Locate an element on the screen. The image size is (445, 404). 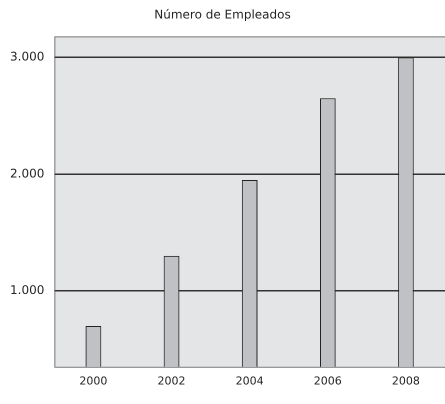
chart-title: Número de Empleados is located at coordinates (222, 14).